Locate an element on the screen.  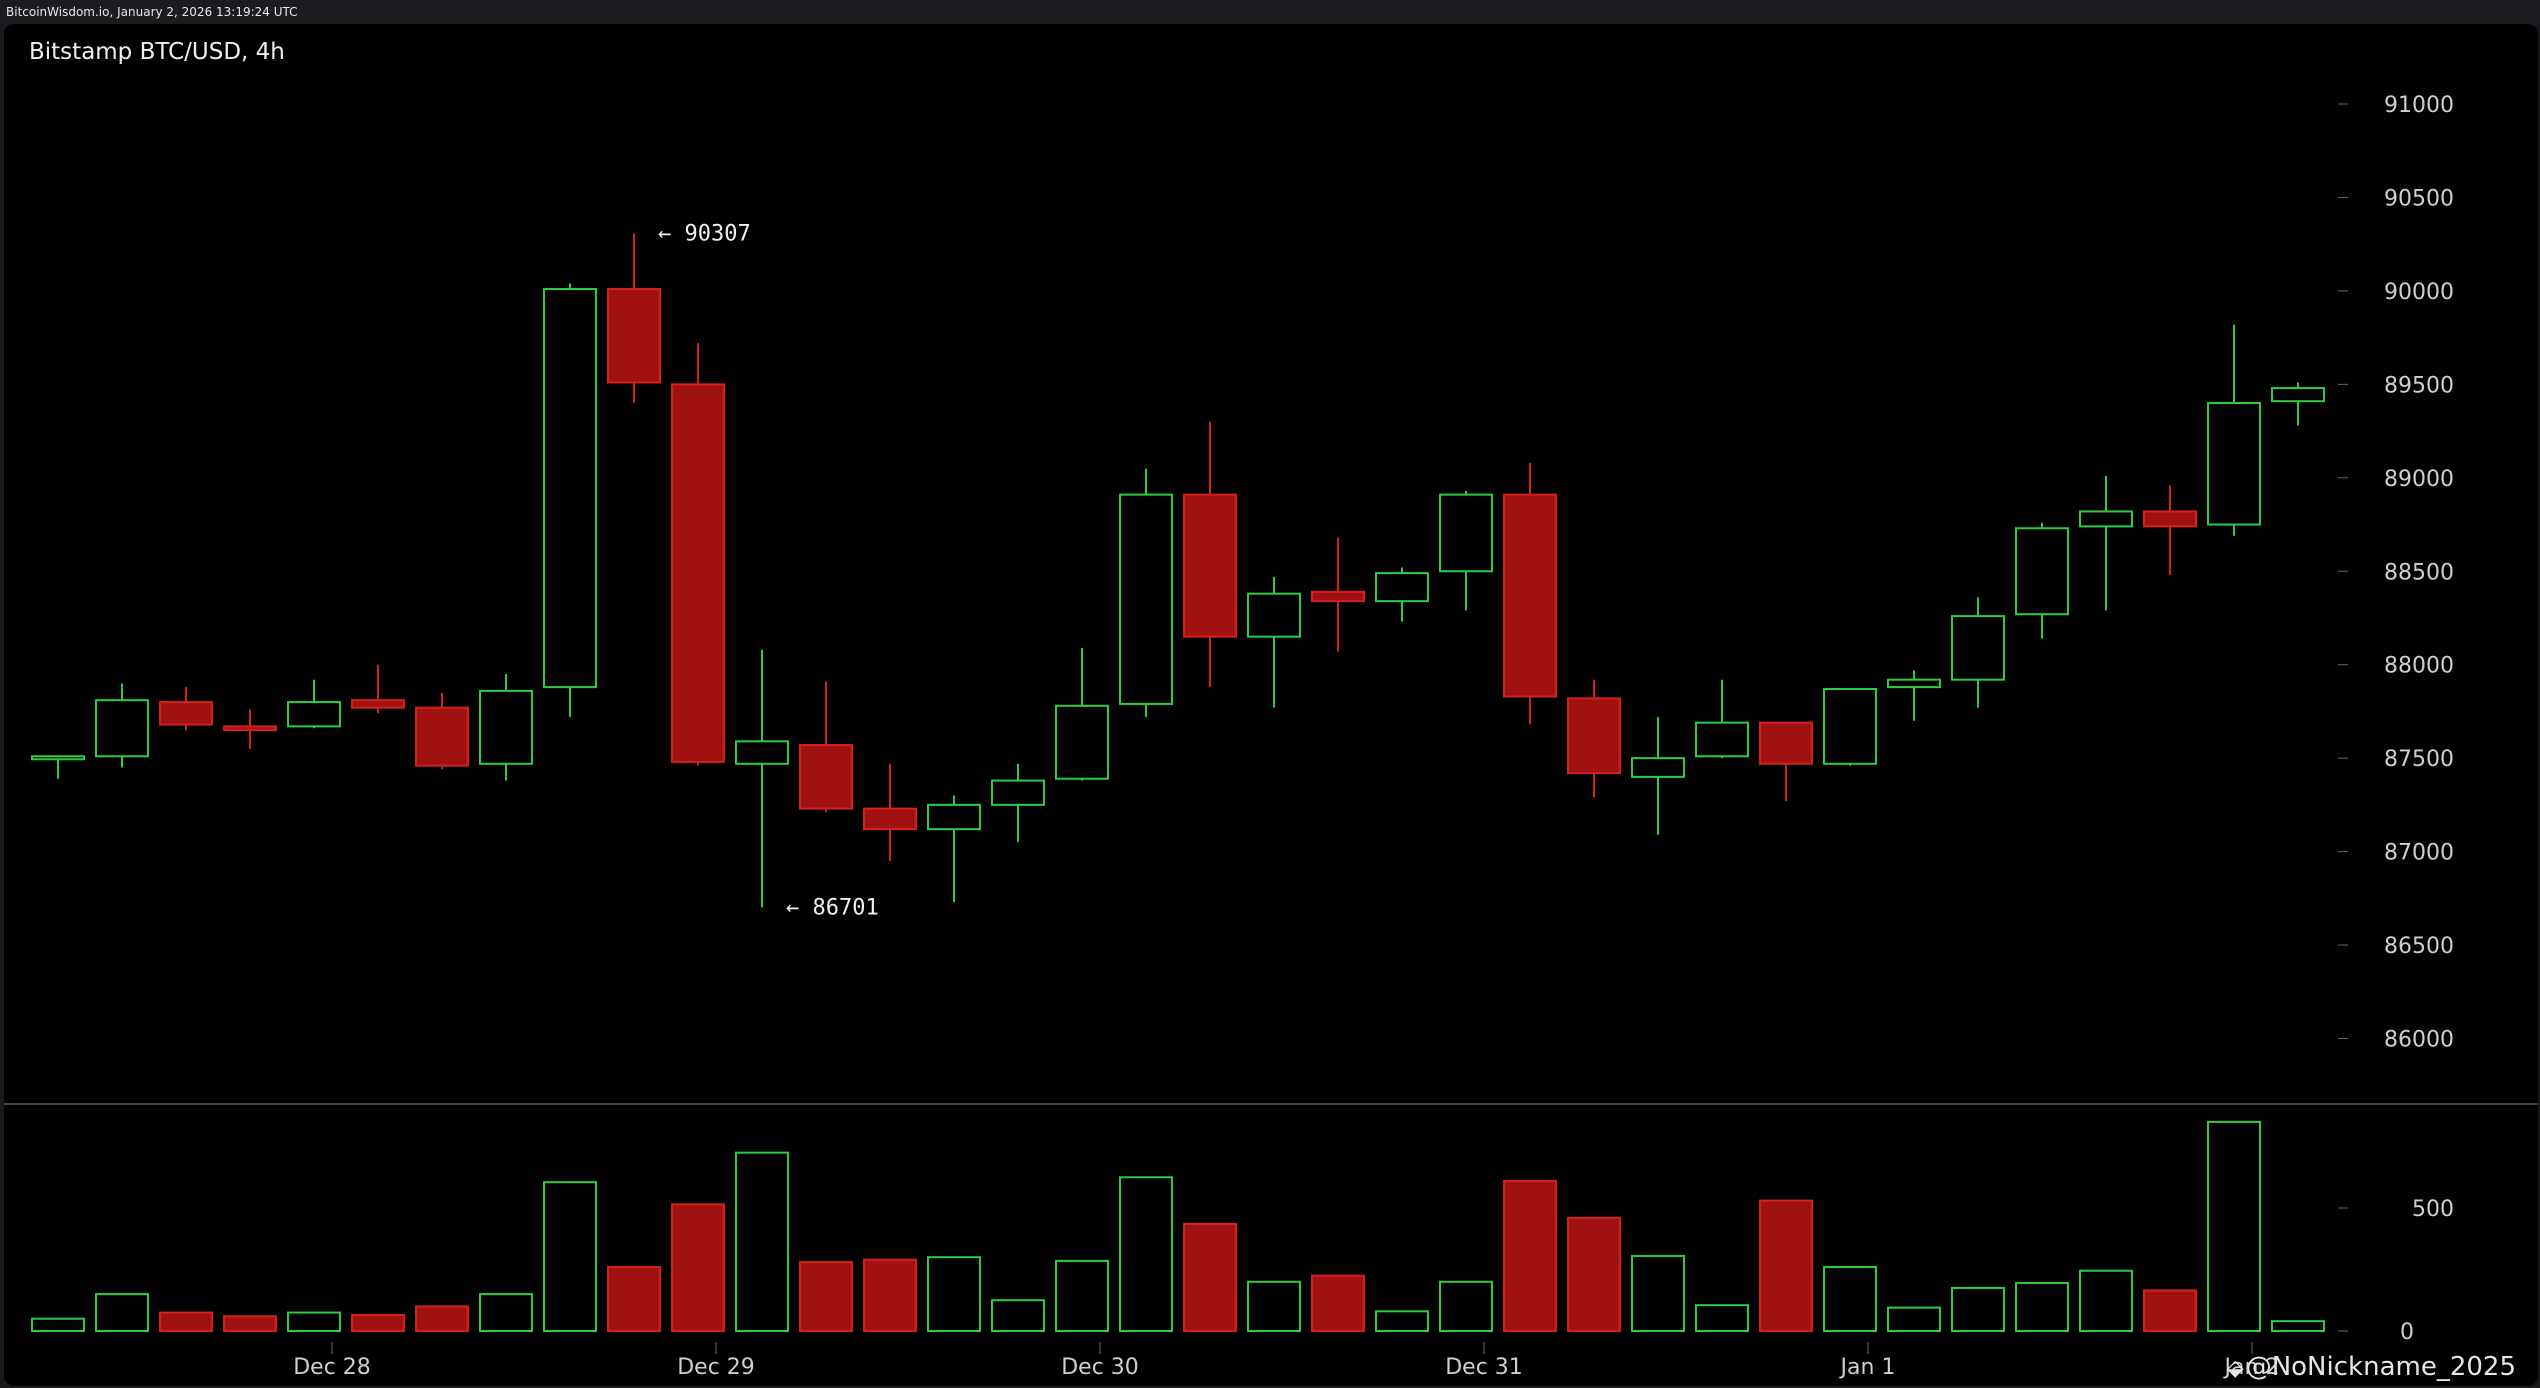
time-tick-label: Dec 28 is located at coordinates (332, 1367).